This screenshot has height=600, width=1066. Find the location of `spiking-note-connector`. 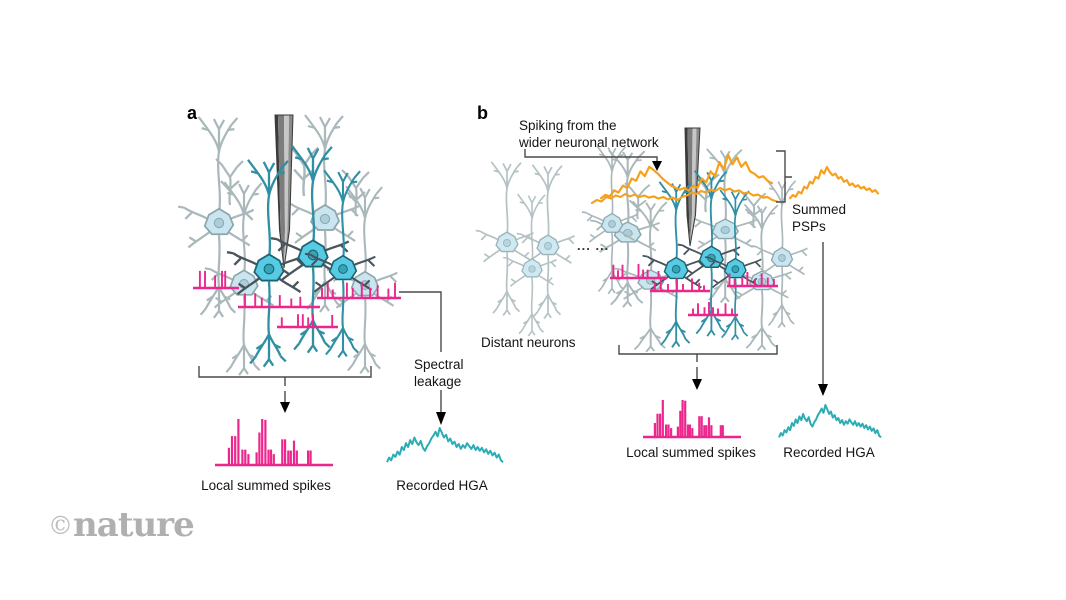

spiking-note-connector is located at coordinates (593, 160).